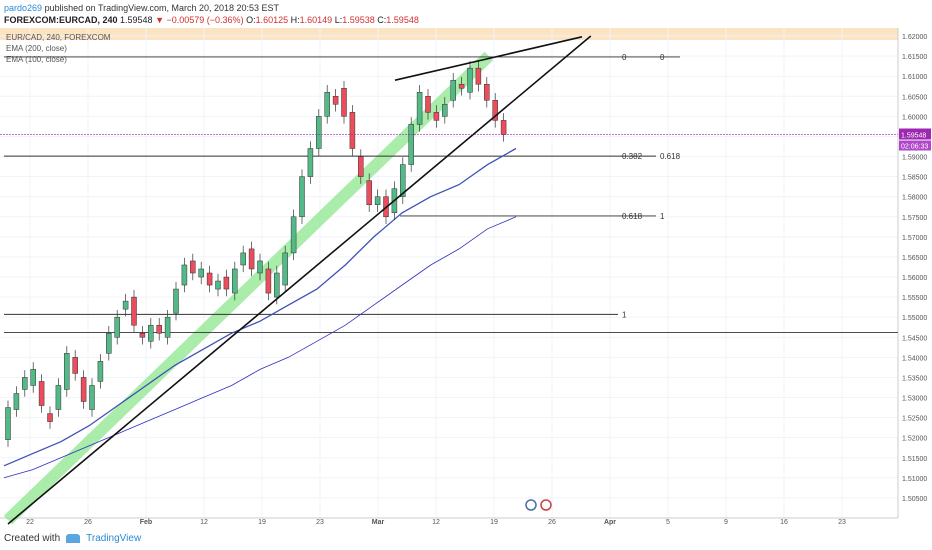 This screenshot has width=932, height=550. I want to click on symbol-label: FOREXCOM:EURCAD, 240, so click(61, 20).